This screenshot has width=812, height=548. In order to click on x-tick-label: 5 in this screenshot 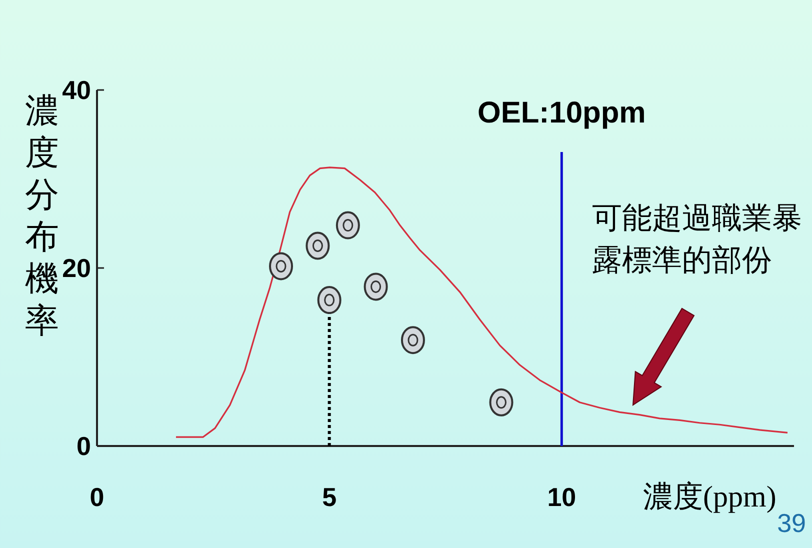, I will do `click(329, 497)`.